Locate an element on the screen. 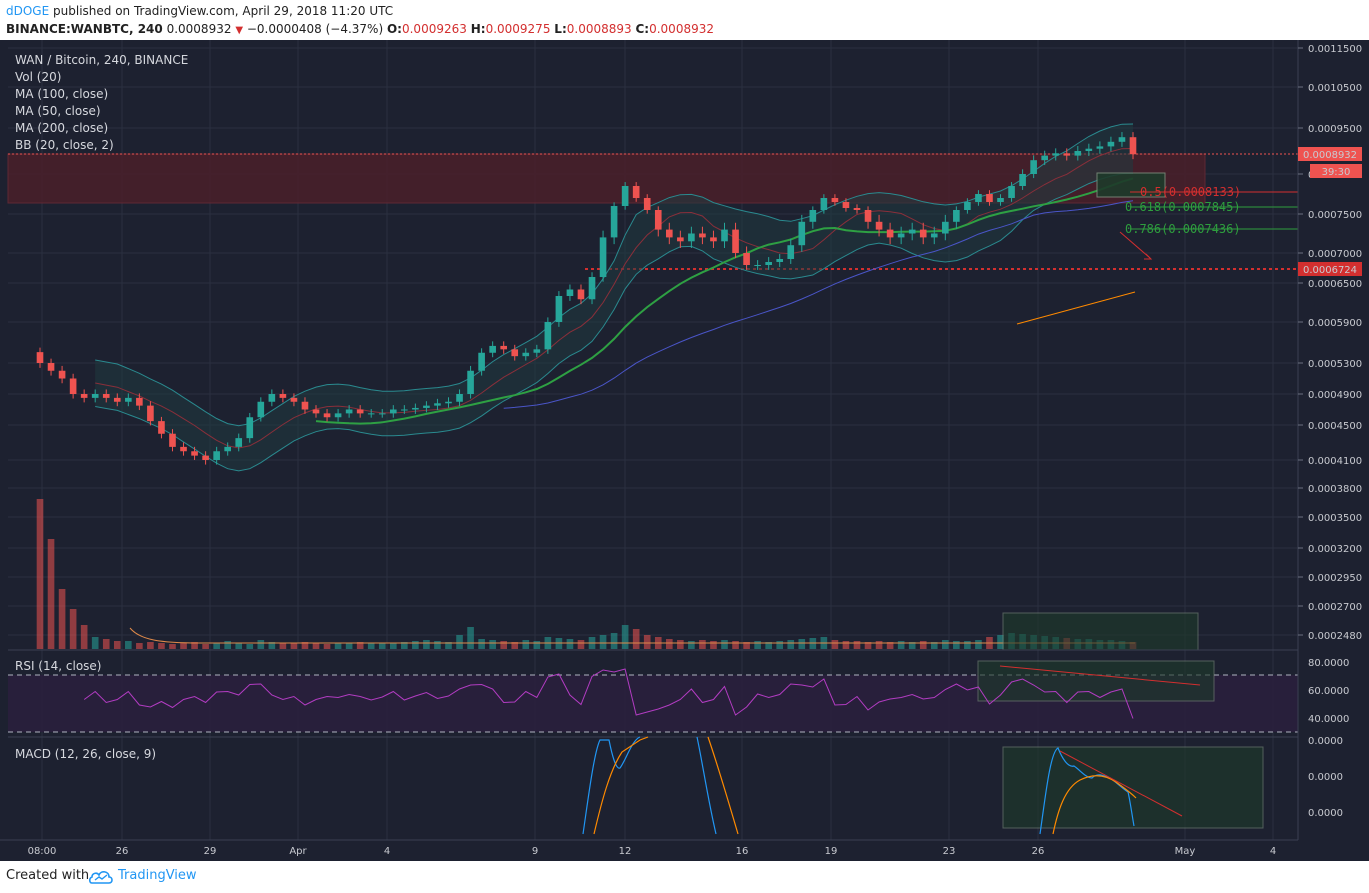  tradingview-logo-icon is located at coordinates (101, 877).